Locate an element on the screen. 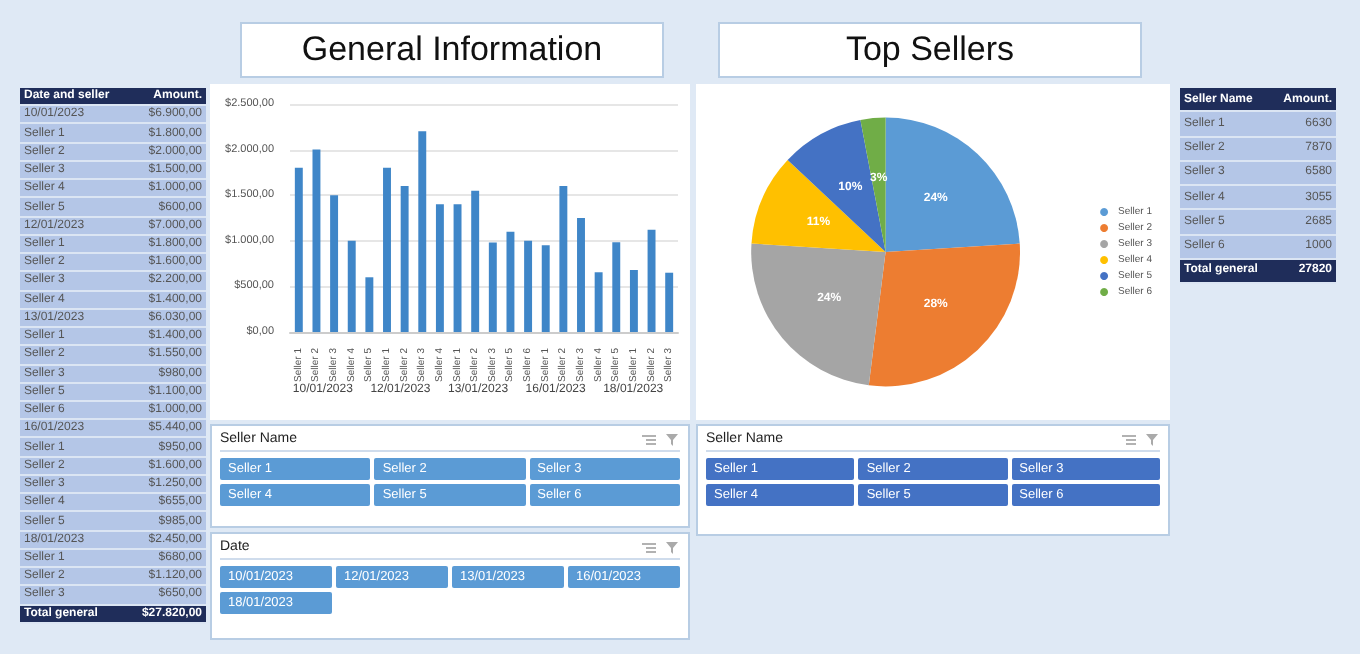  chart-title: Top Sellers is located at coordinates (930, 50).